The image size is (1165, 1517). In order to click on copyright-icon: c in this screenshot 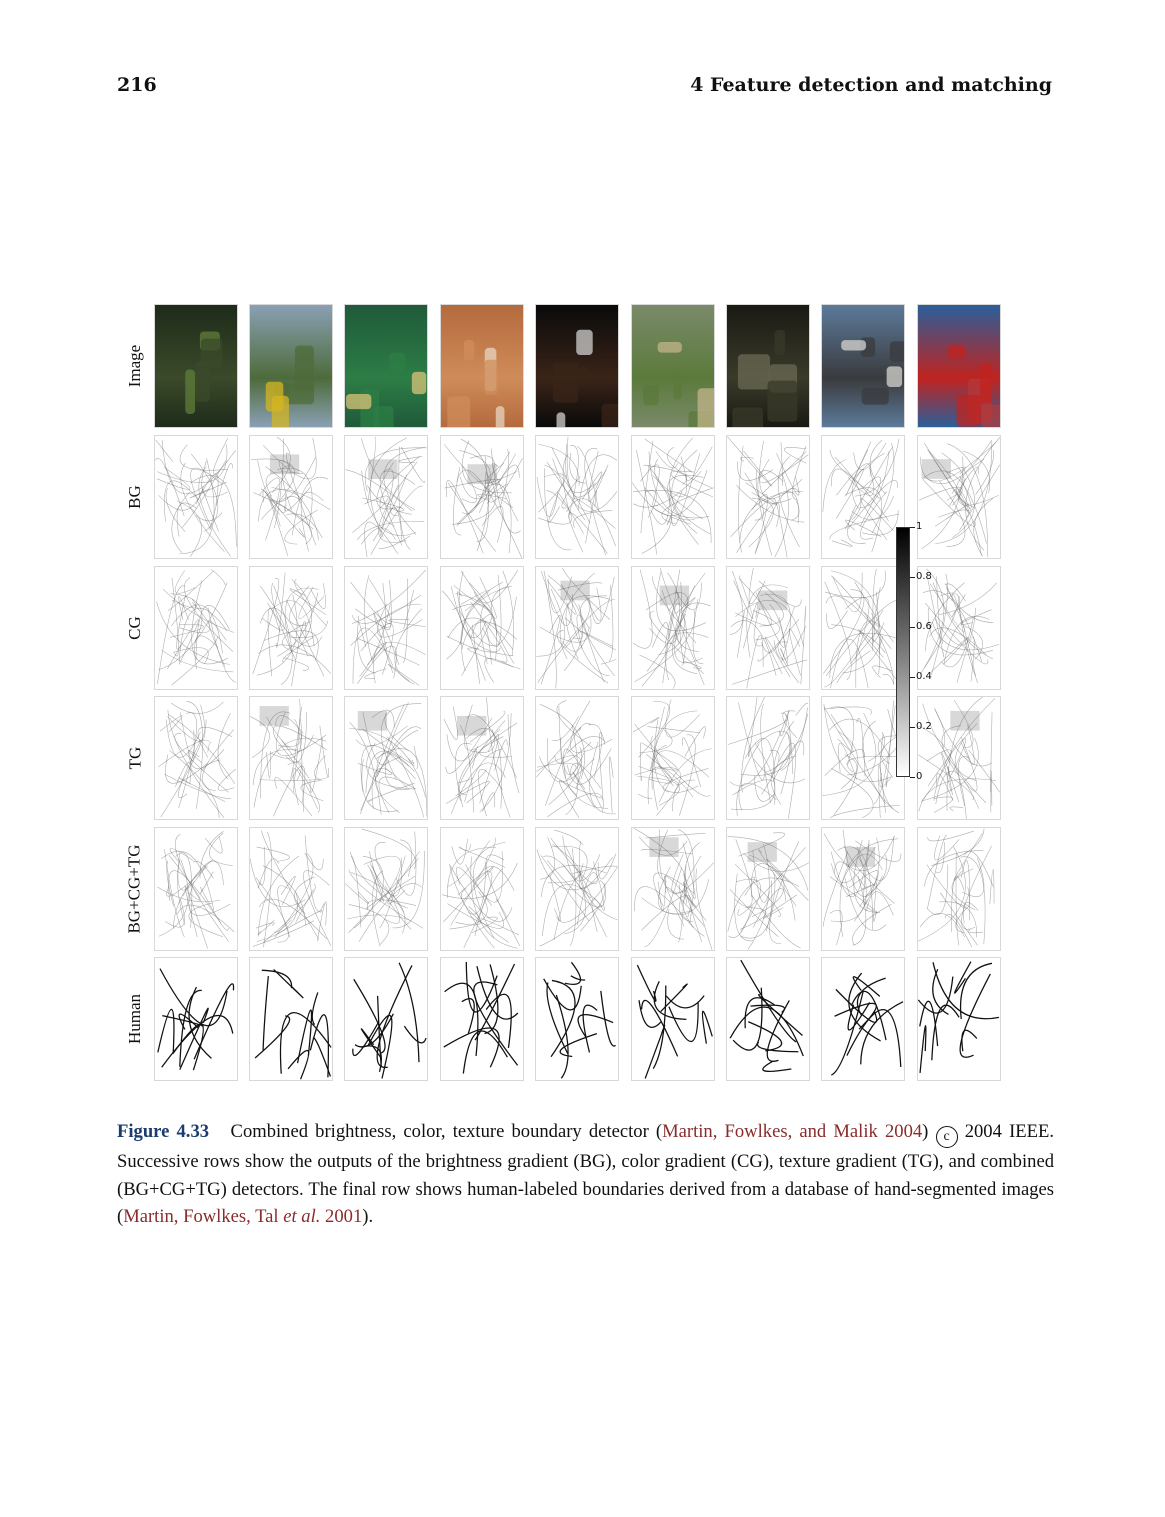, I will do `click(946, 1137)`.